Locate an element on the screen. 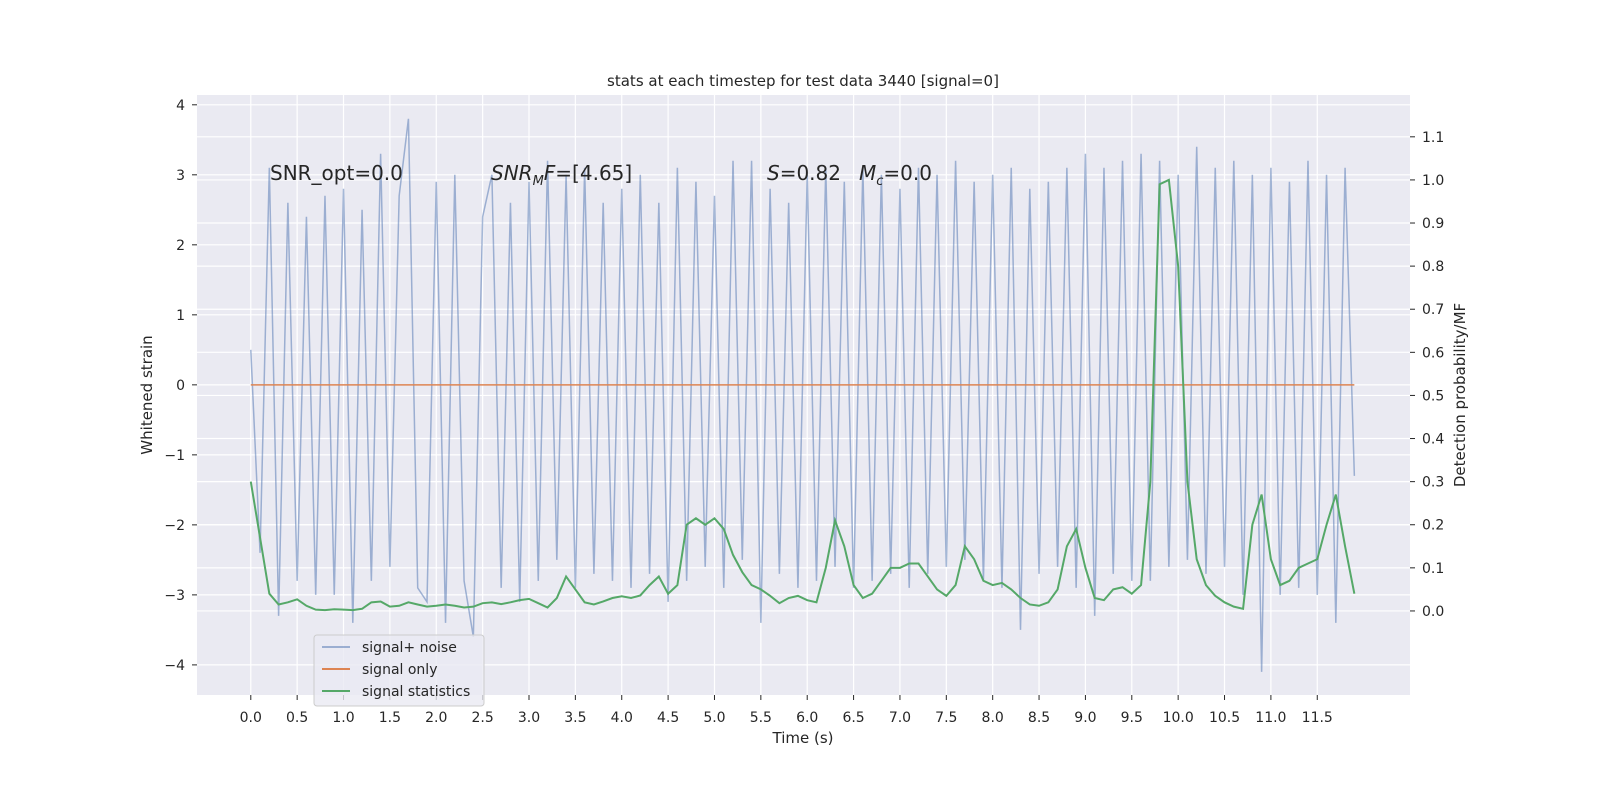  annotation-part: SNR_opt=0.0 is located at coordinates (336, 173).